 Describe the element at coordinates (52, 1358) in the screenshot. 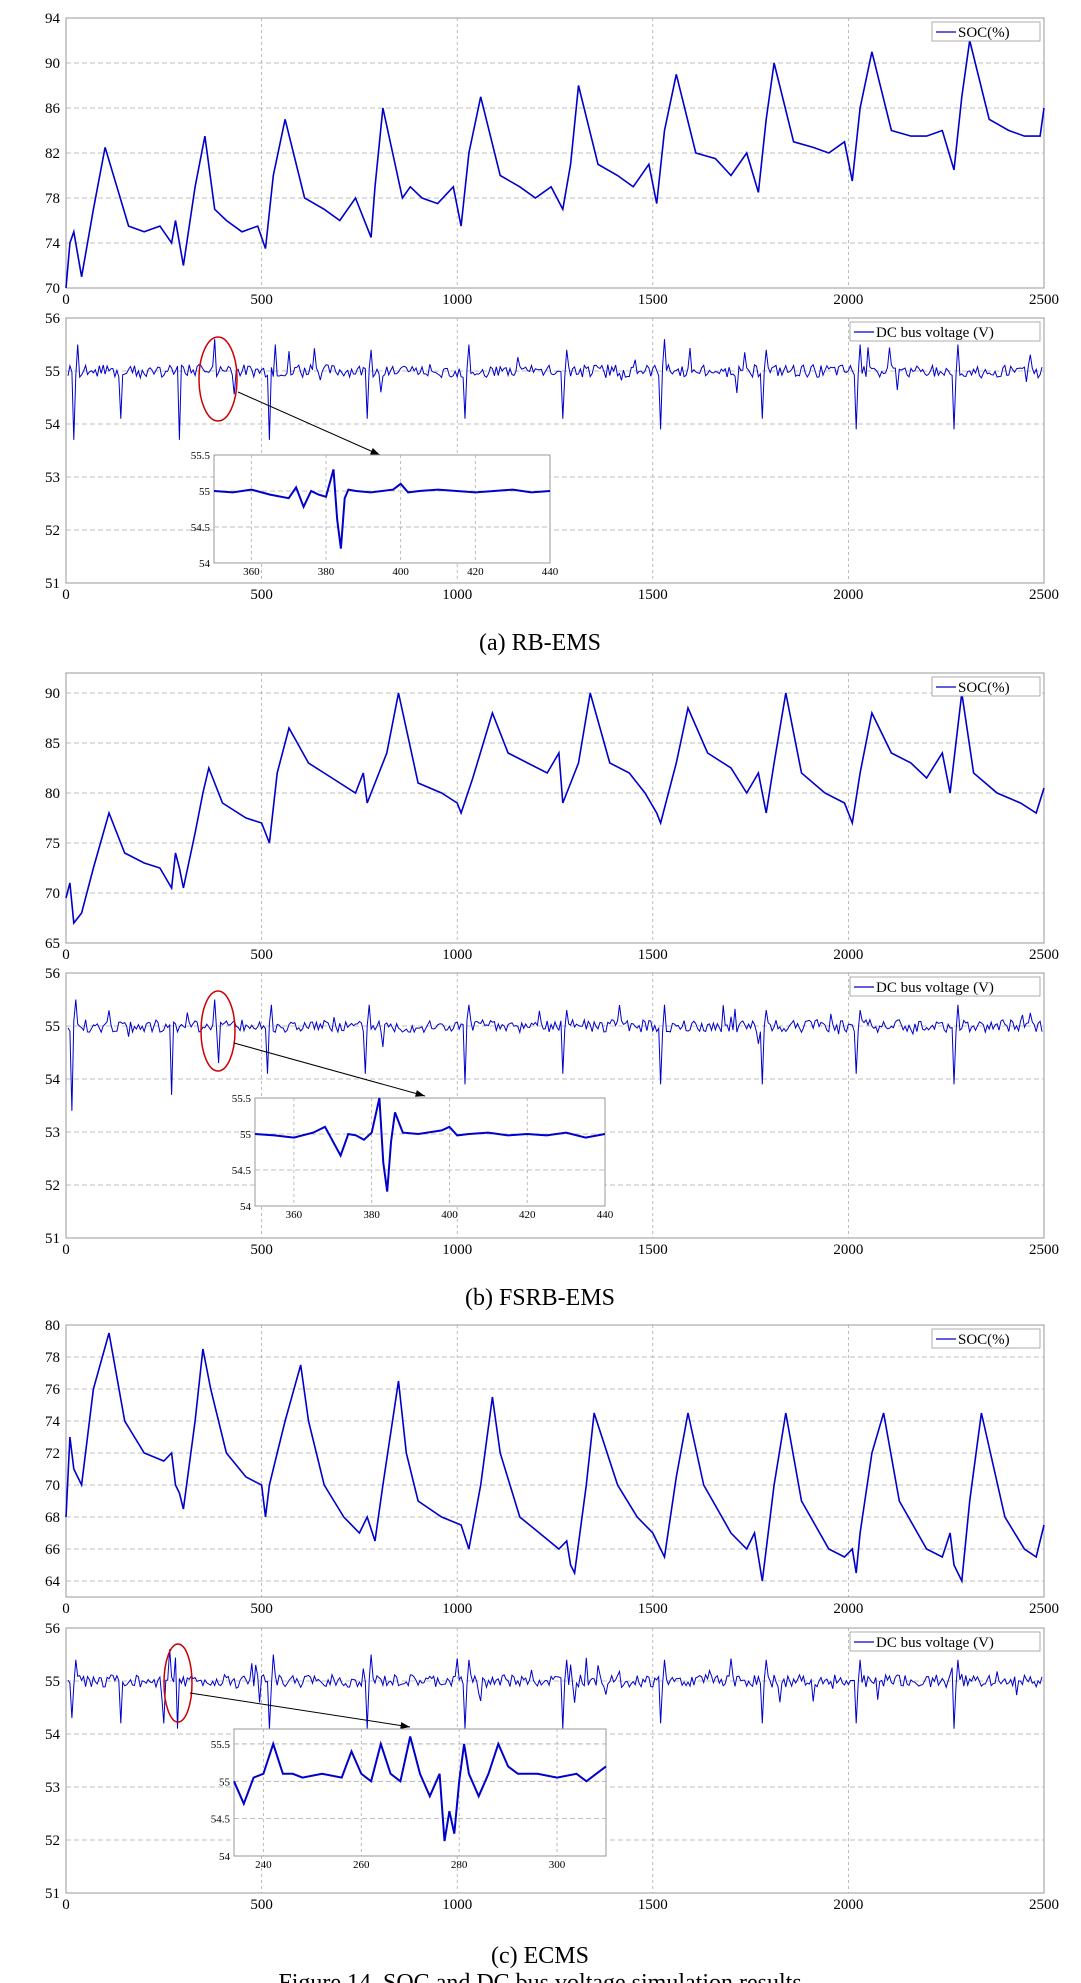

I see `y-tick-label: 78` at that location.